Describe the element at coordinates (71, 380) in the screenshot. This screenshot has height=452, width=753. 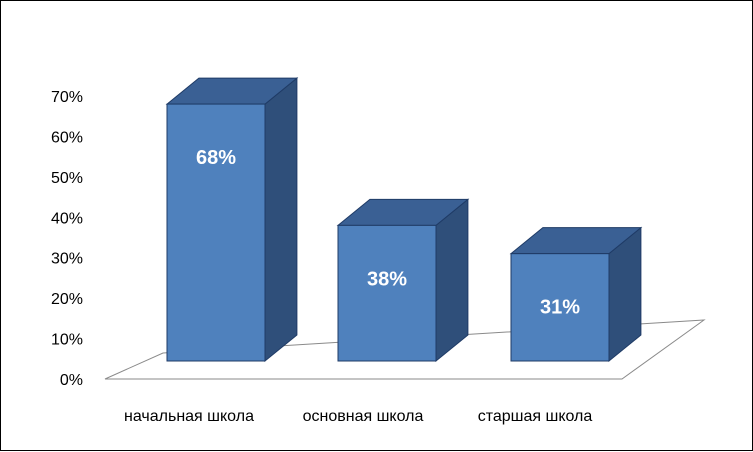
I see `y-tick-label: 0%` at that location.